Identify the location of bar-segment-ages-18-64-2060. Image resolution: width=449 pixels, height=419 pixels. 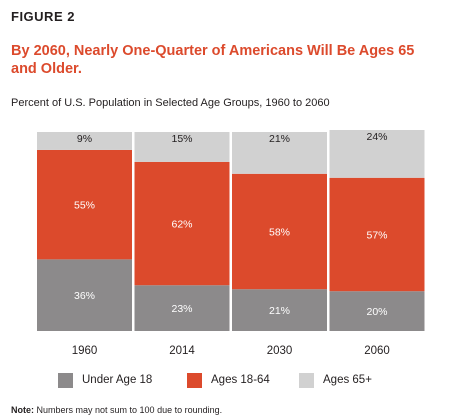
(377, 234).